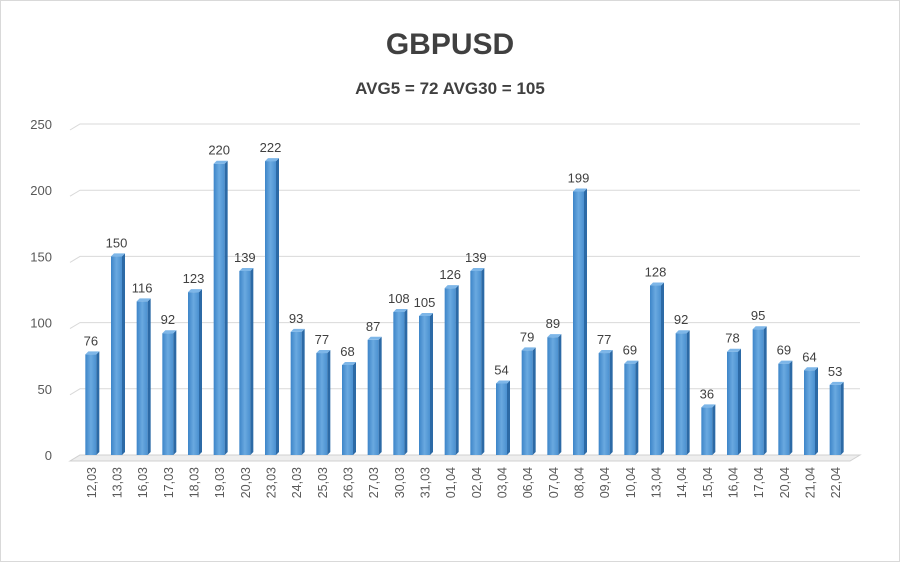 The width and height of the screenshot is (900, 562). Describe the element at coordinates (374, 482) in the screenshot. I see `x-tick-label: 27,03` at that location.